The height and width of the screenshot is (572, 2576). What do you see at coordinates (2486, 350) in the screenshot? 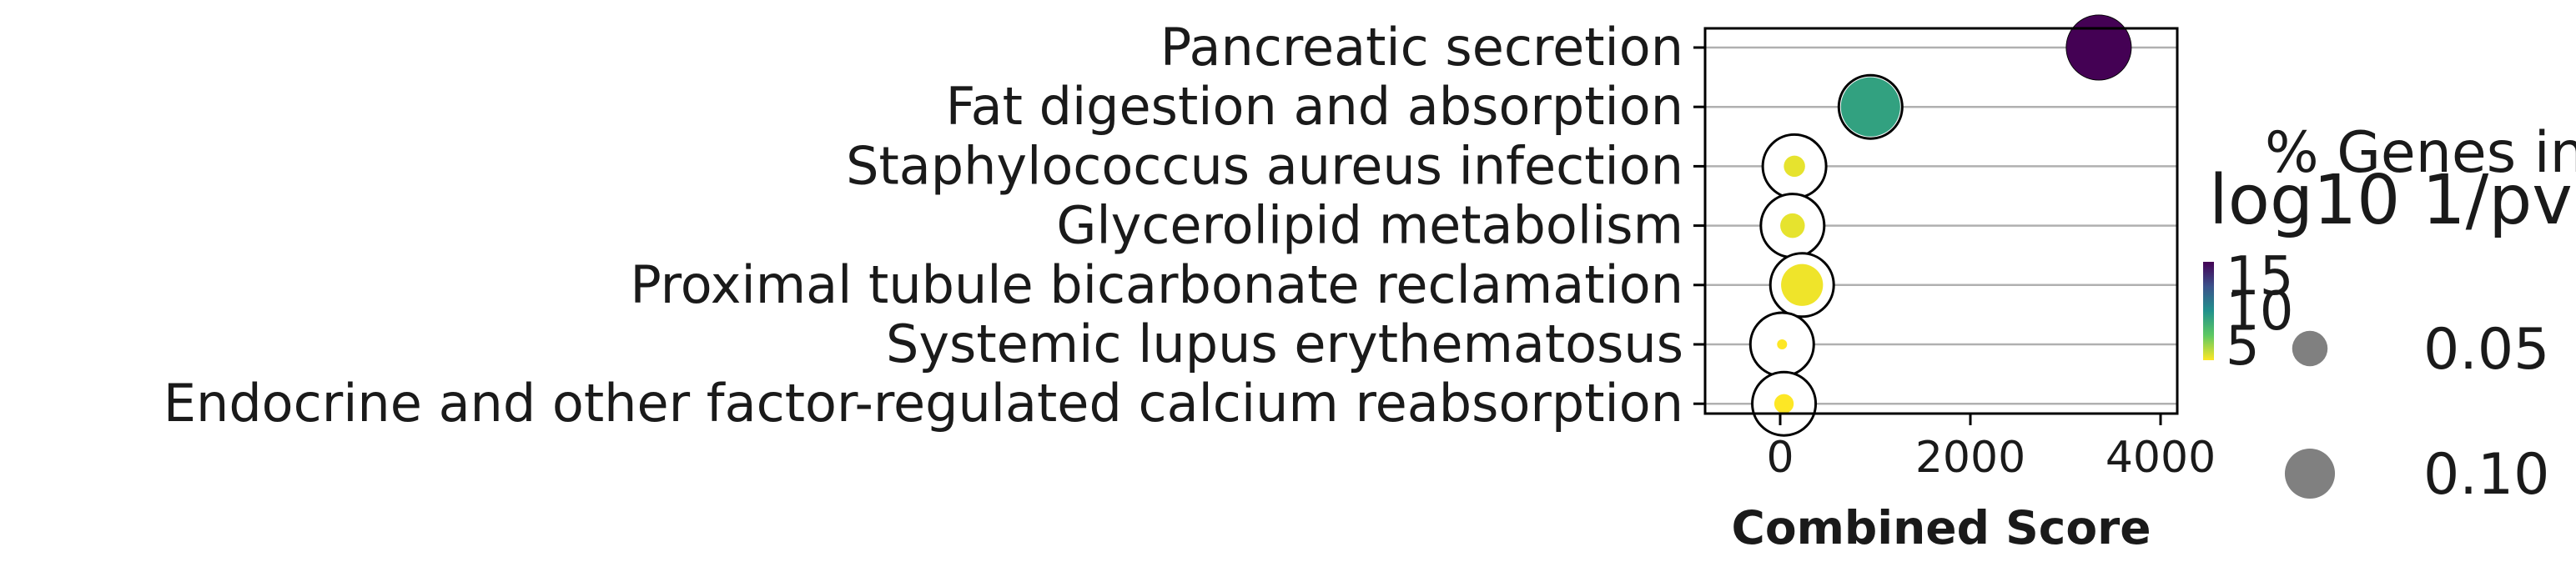
I see `size-legend-label: 0.05` at bounding box center [2486, 350].